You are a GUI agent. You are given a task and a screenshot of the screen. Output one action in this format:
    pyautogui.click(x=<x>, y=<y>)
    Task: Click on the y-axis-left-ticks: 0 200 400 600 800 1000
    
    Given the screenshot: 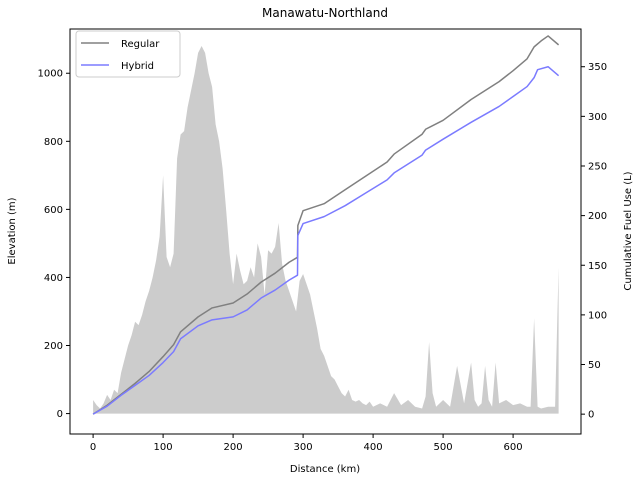 What is the action you would take?
    pyautogui.click(x=54, y=244)
    